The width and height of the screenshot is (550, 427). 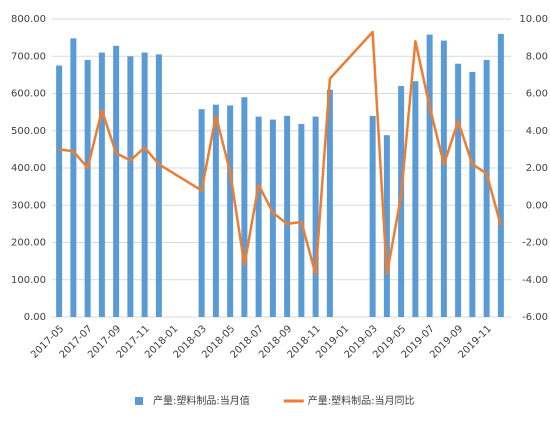 I want to click on y2-tick-label: 6.00, so click(x=537, y=94).